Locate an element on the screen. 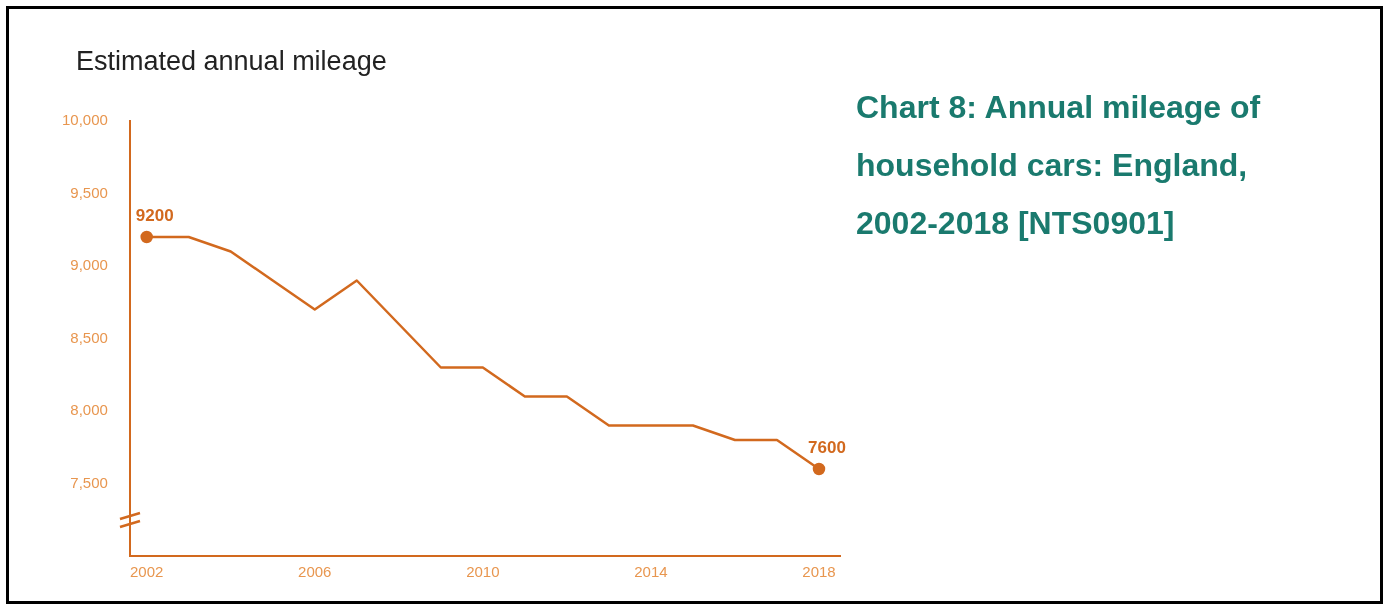  text: Chart 8: Annual mileage of household cars: England, 2002-2018 [NTS0901] is located at coordinates (1059, 165).